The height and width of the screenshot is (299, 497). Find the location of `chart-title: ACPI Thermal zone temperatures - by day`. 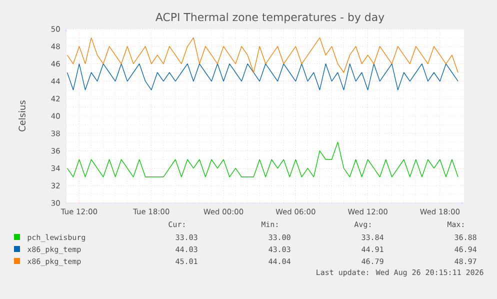

chart-title: ACPI Thermal zone temperatures - by day is located at coordinates (270, 18).